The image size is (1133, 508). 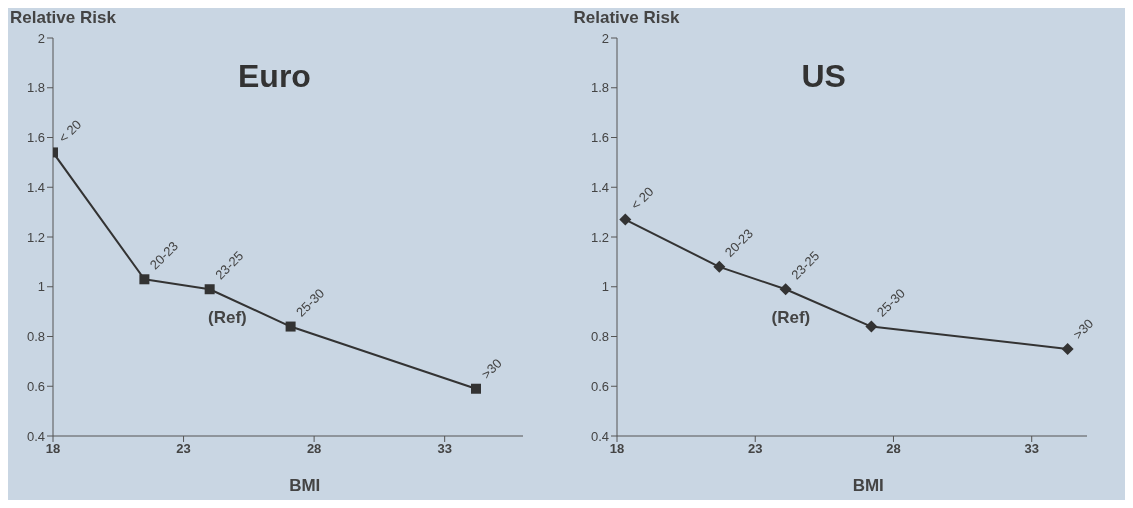 I want to click on text: US, so click(x=823, y=76).